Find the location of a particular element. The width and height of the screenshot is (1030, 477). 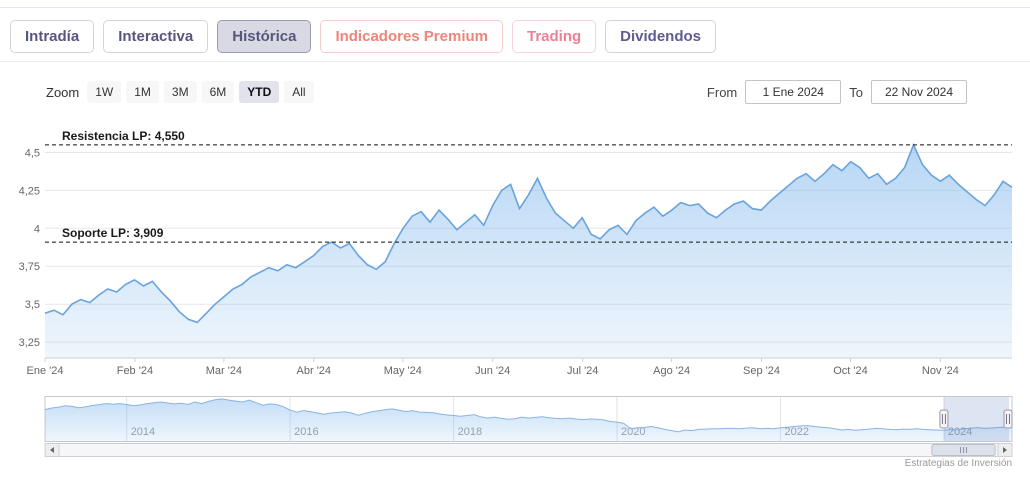

x-axis-label: Oct '24 is located at coordinates (850, 371).